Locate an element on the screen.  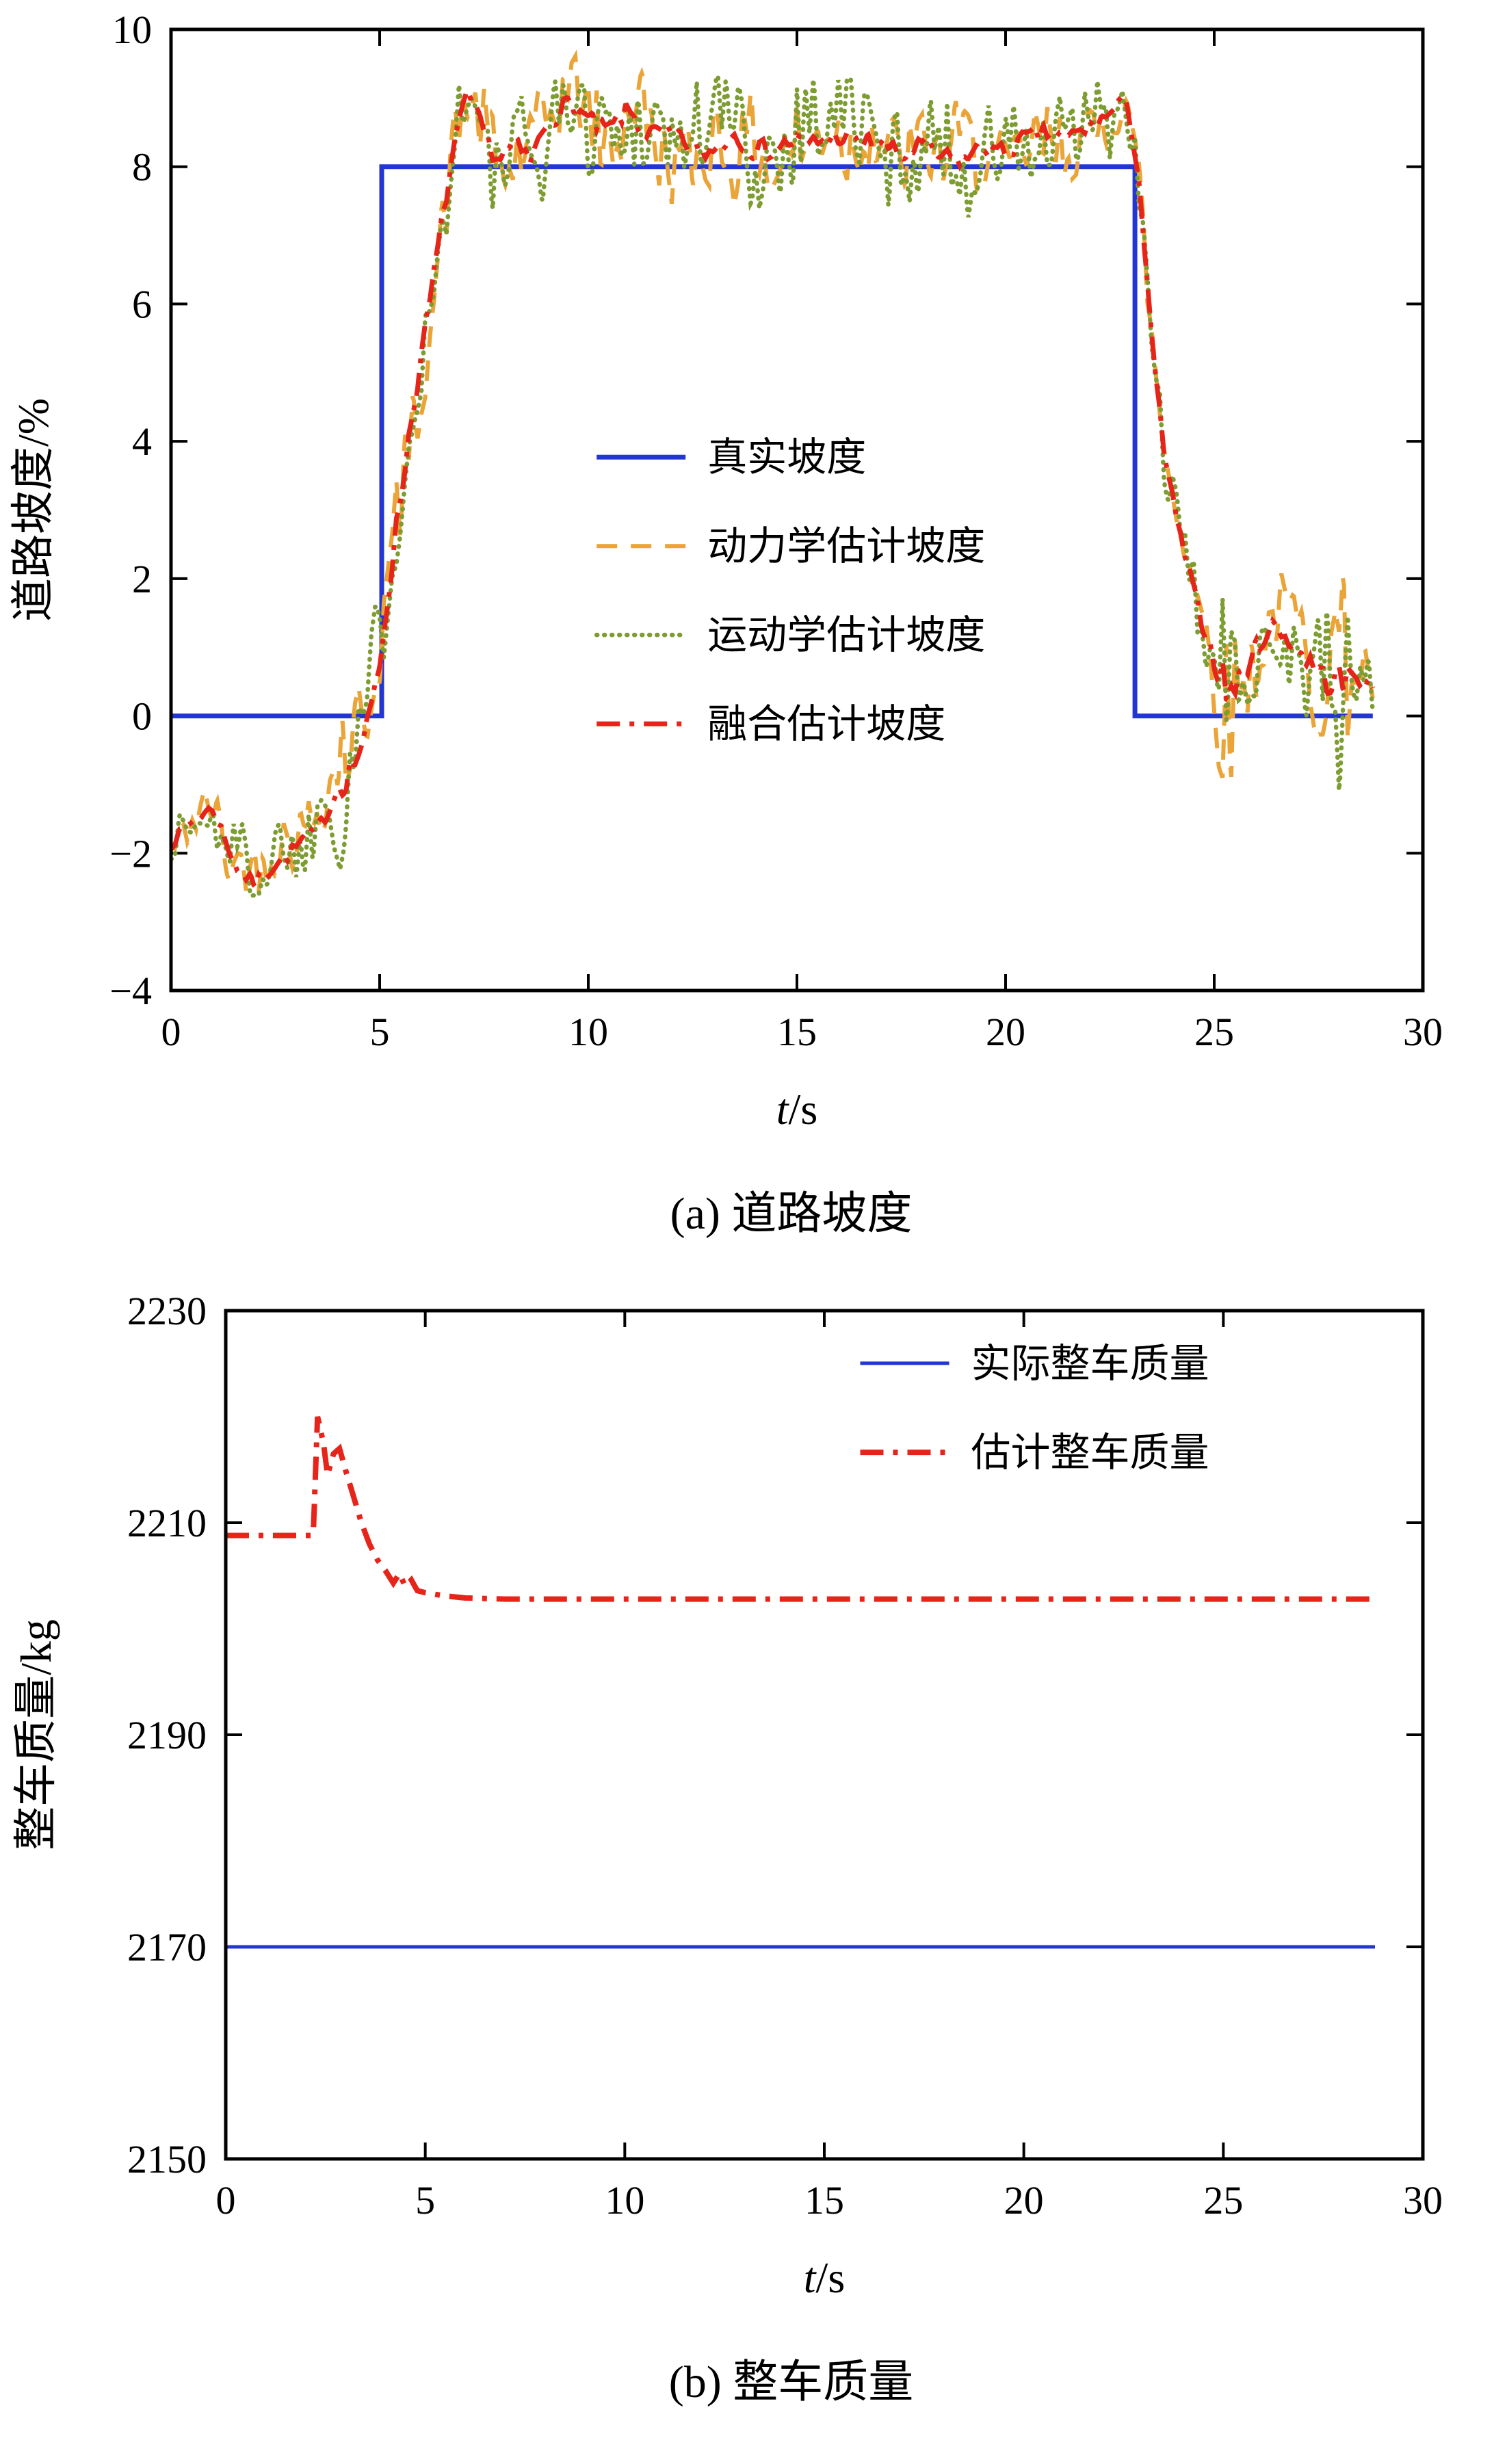
legend-label: 估计整车质量 is located at coordinates (1090, 1452).